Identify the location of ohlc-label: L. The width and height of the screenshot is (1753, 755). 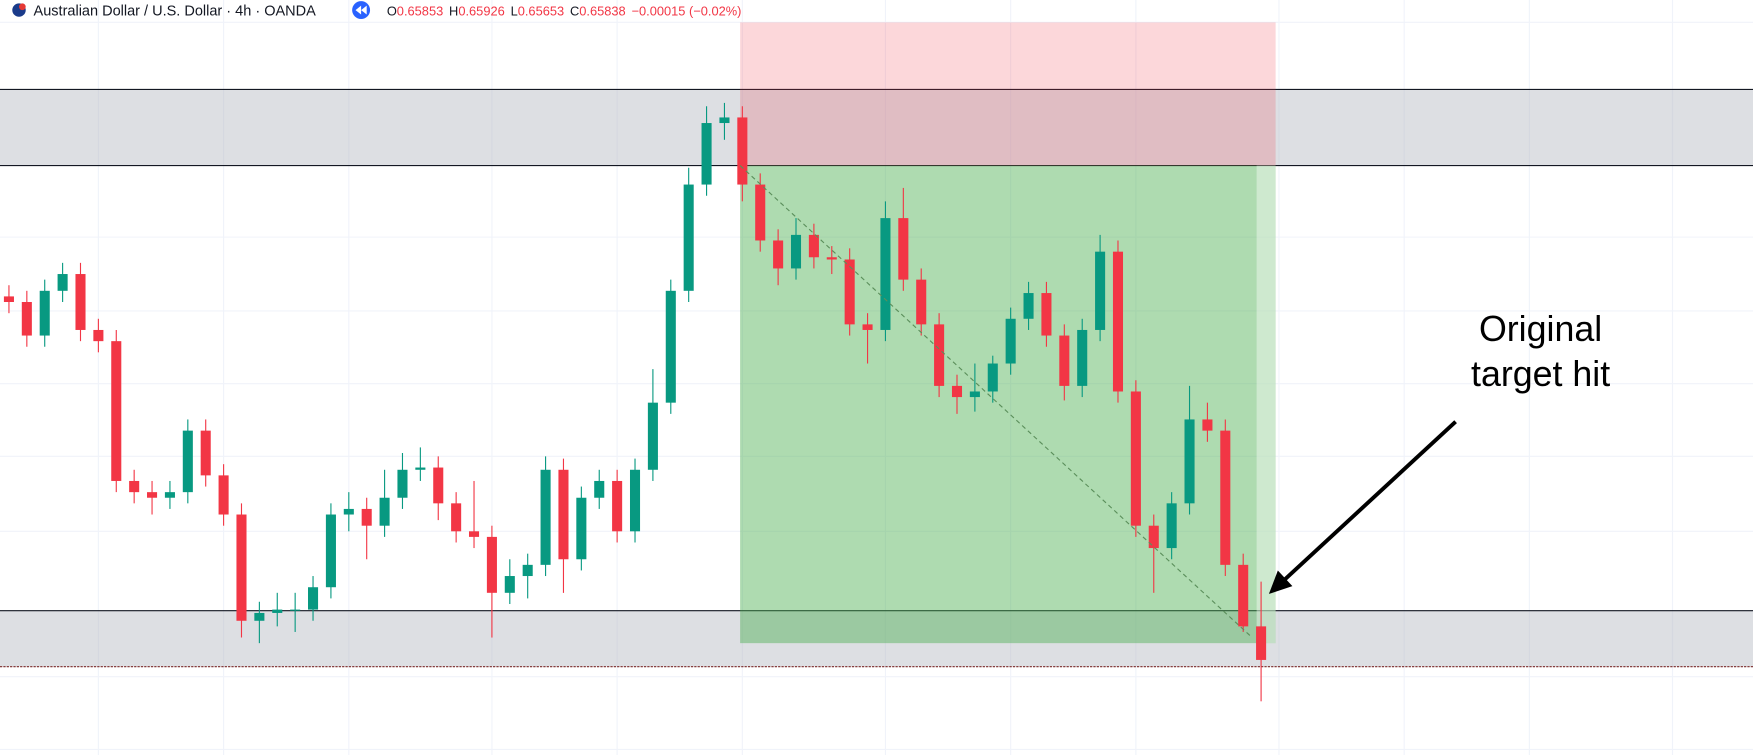
(514, 11).